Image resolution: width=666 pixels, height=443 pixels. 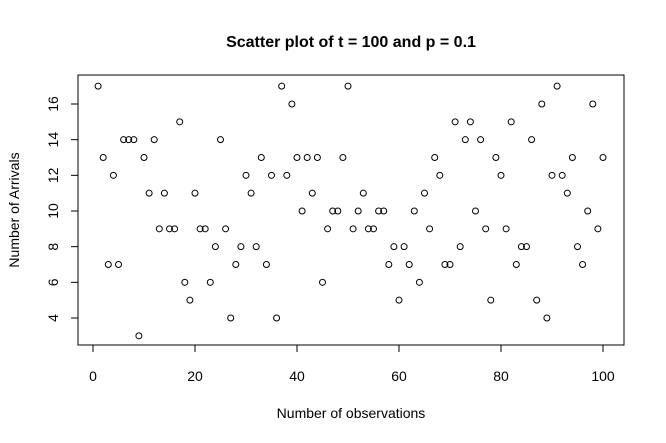 I want to click on chart-title: Scatter plot of t = 100 and p = 0.1, so click(x=351, y=42).